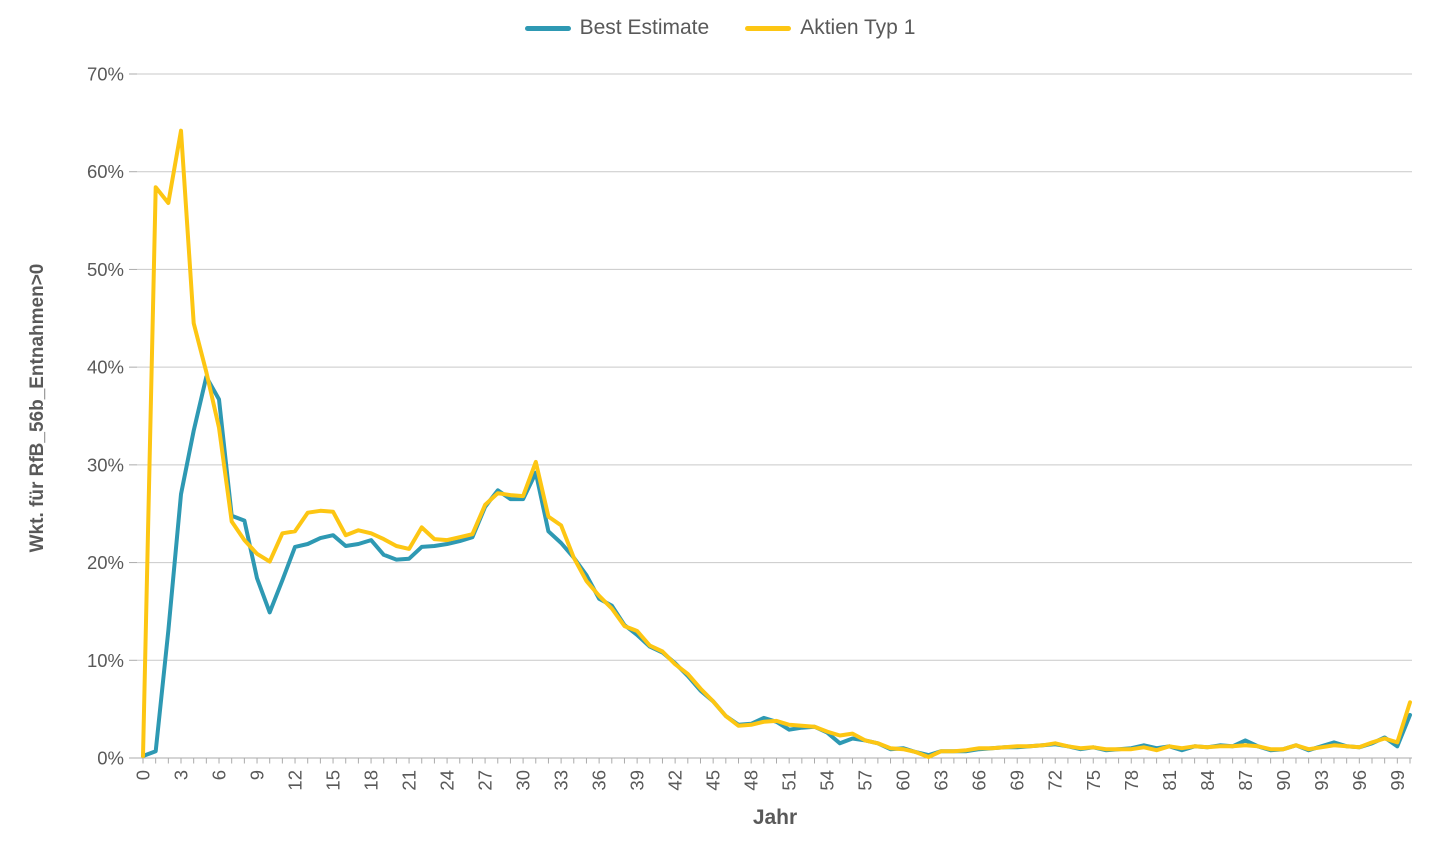 The width and height of the screenshot is (1440, 861). I want to click on x-tick-label: 24, so click(447, 780).